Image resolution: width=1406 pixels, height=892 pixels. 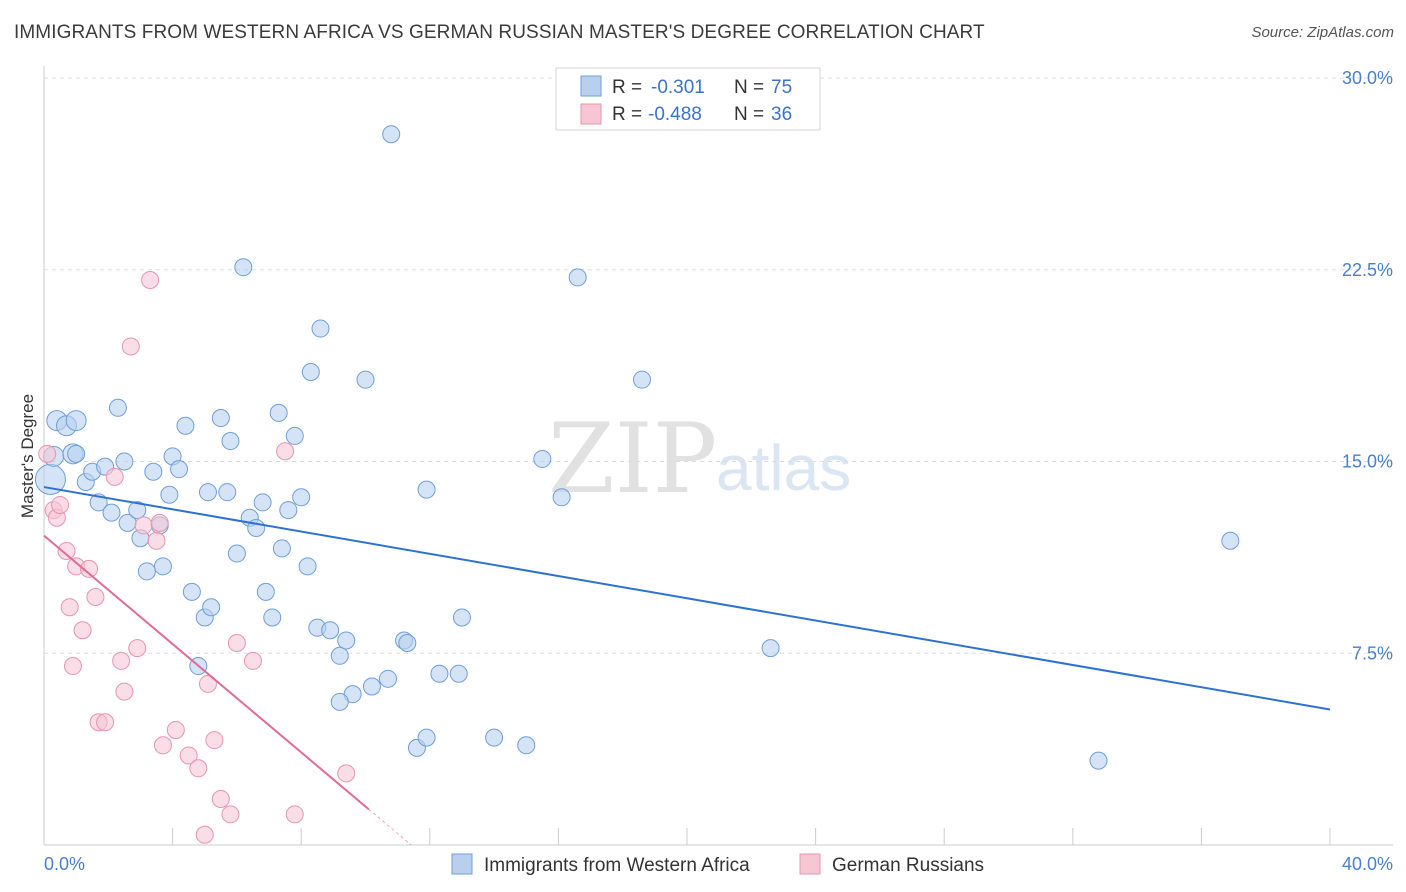 I want to click on legend-swatch-western-africa, so click(x=462, y=864).